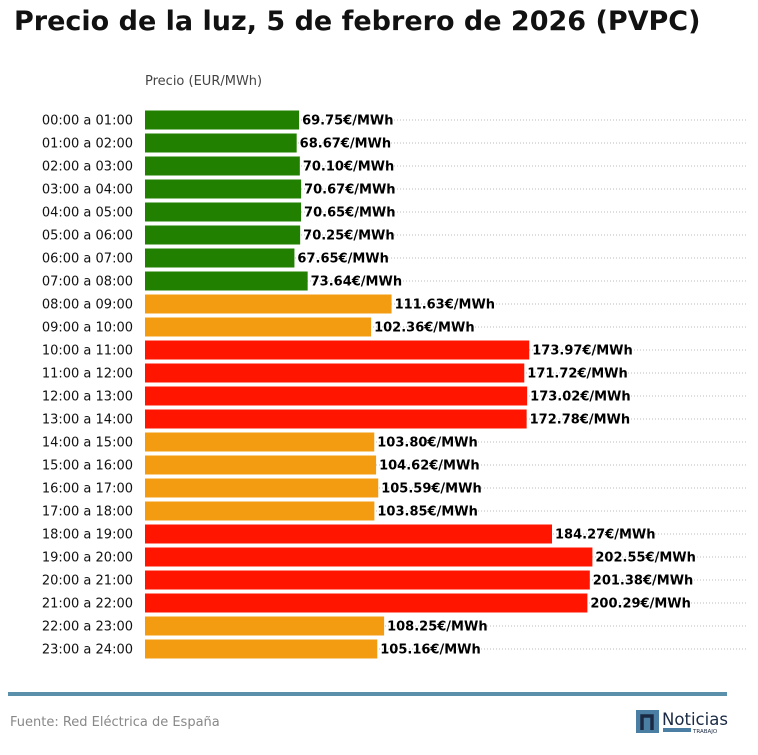 The image size is (758, 755). What do you see at coordinates (580, 397) in the screenshot?
I see `data-label: 173.02€/MWh` at bounding box center [580, 397].